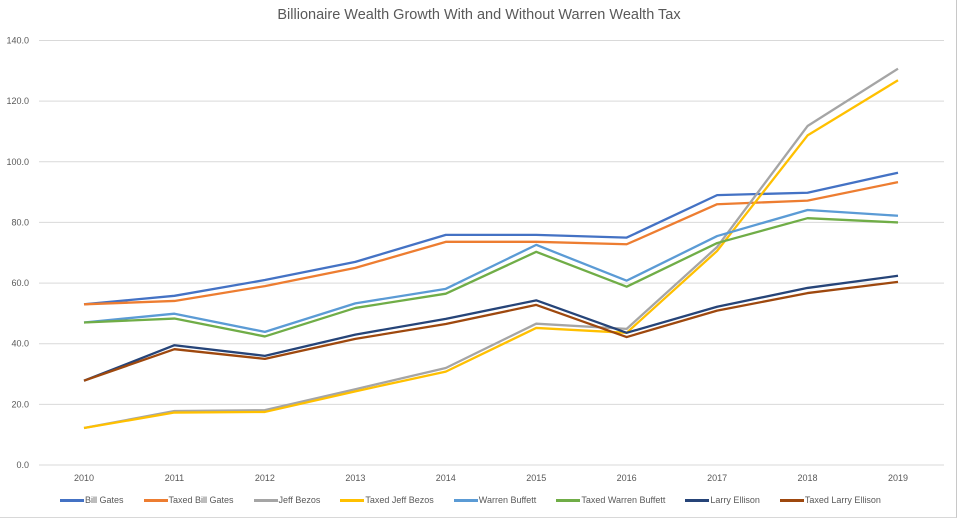  I want to click on y-tick-label: 0.0, so click(22, 465).